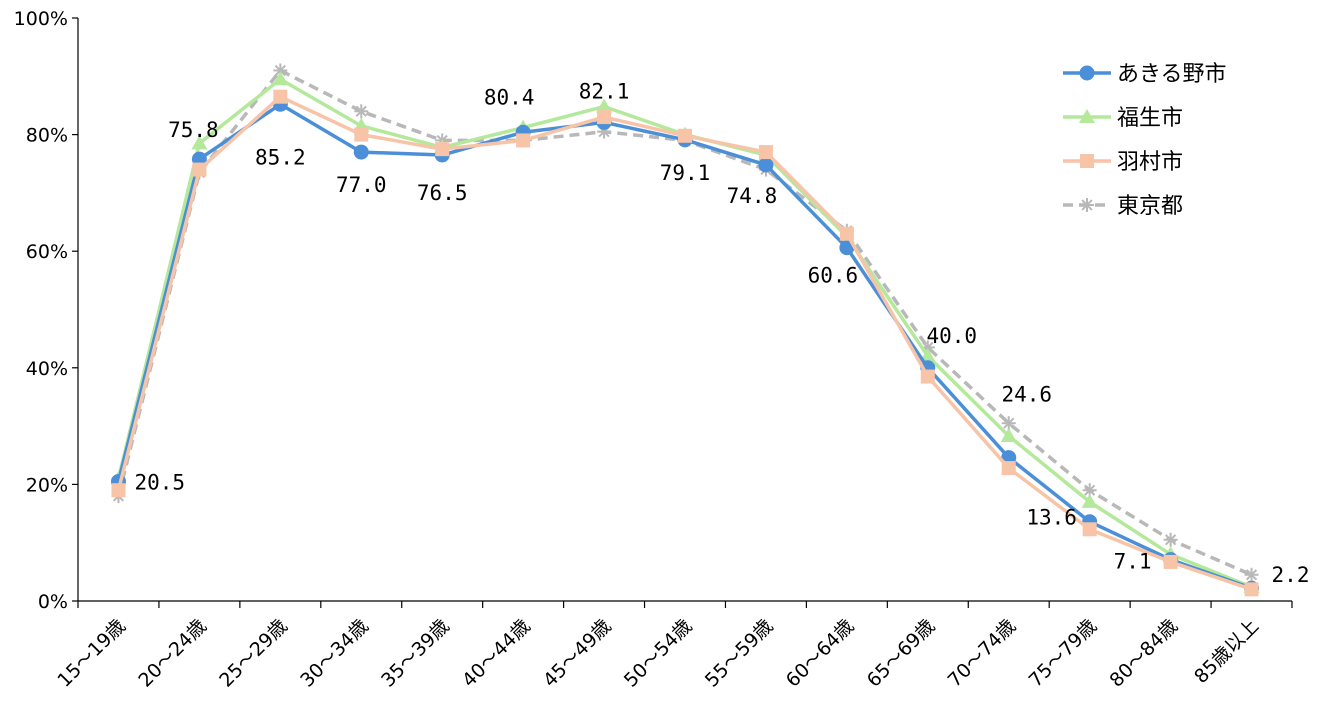  I want to click on data-label: 80.4, so click(509, 97).